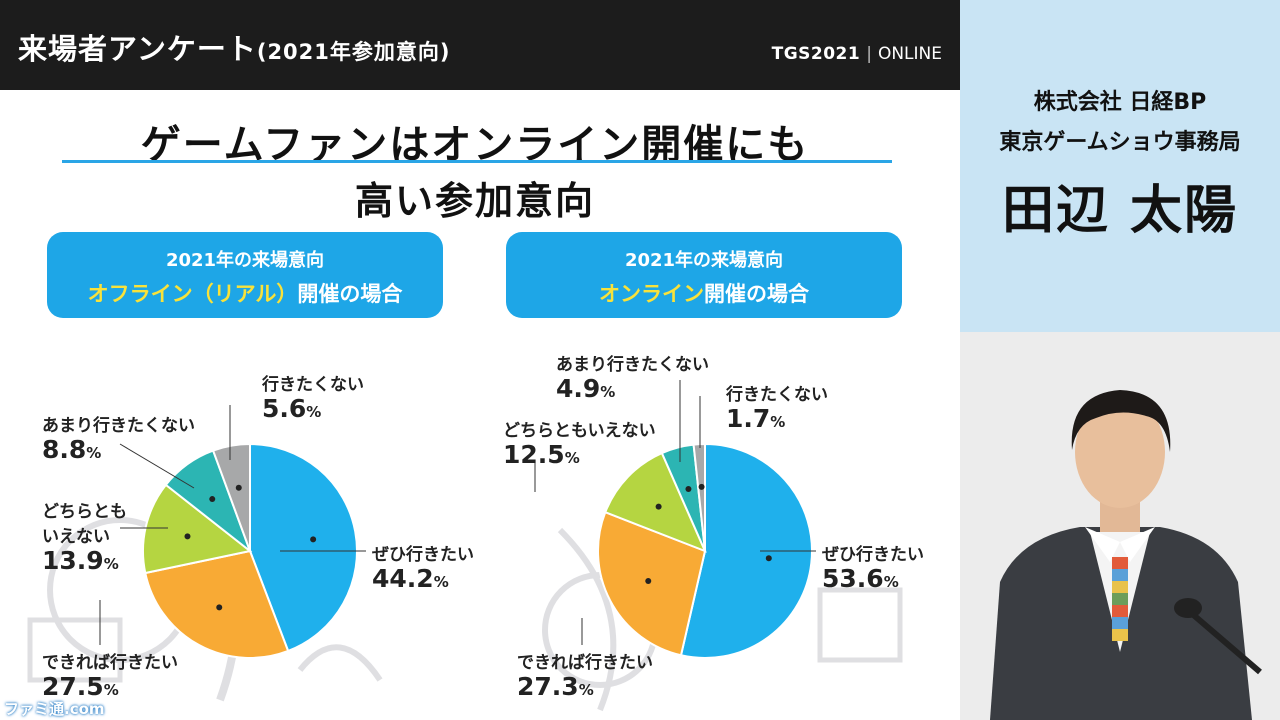 This screenshot has height=720, width=1280. I want to click on offline-slice-zehi-marker, so click(313, 539).